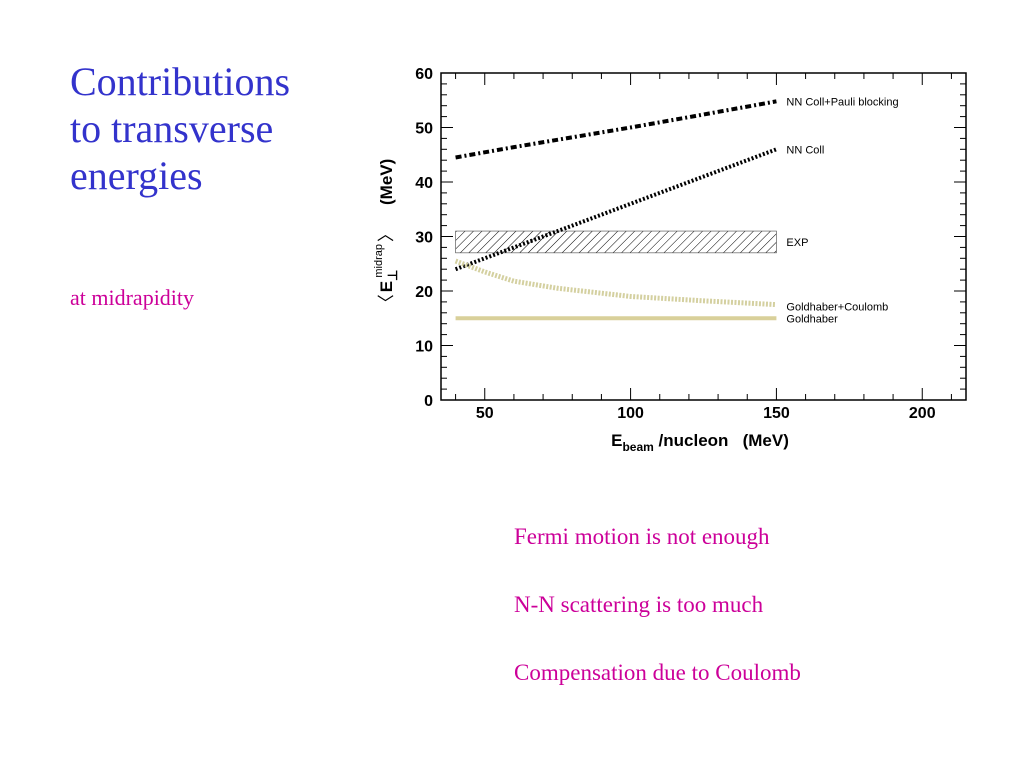  What do you see at coordinates (642, 536) in the screenshot?
I see `note-item: Fermi motion is not enough` at bounding box center [642, 536].